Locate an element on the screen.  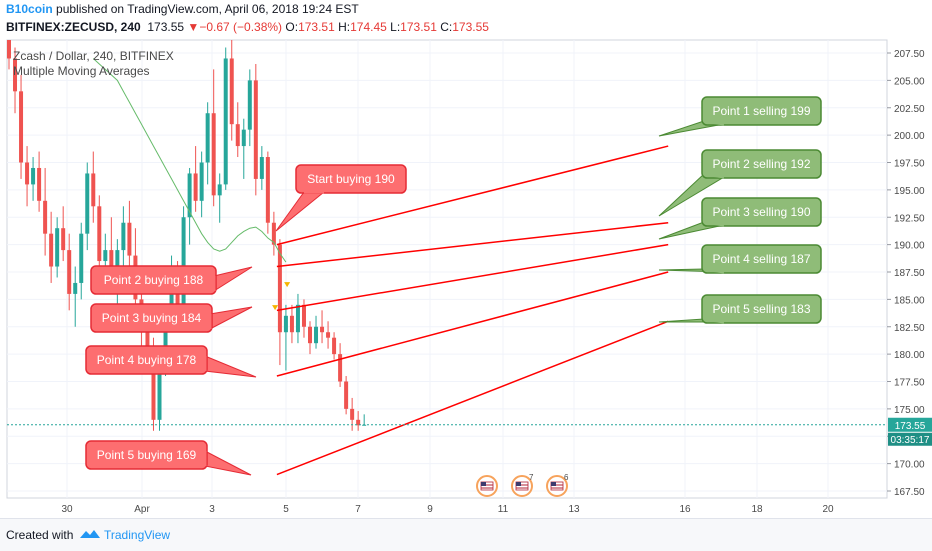
event-count: 7 is located at coordinates (531, 477).